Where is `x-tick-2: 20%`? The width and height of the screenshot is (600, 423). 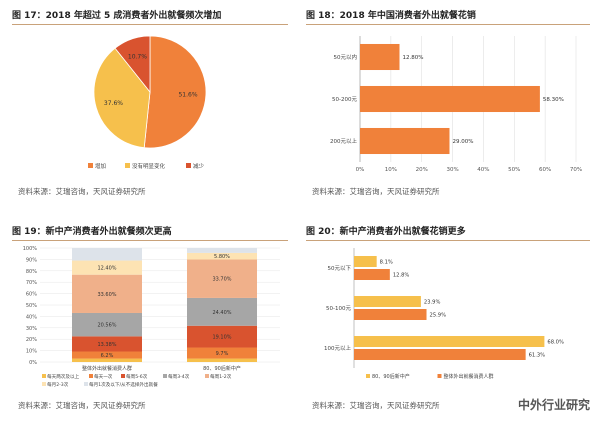 x-tick-2: 20% is located at coordinates (422, 170).